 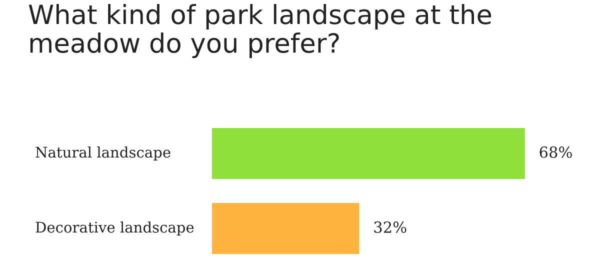 I want to click on y-tick-label: Decorative landscape, so click(x=115, y=228).